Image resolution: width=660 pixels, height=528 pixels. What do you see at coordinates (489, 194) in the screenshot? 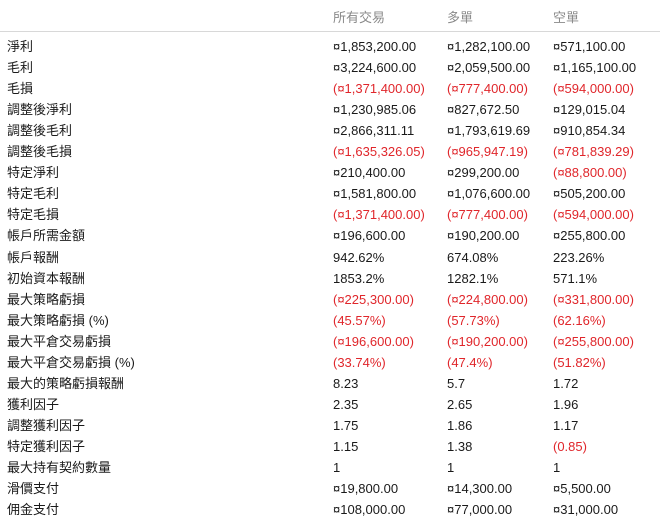
I see `cell-value: ¤1,076,600.00` at bounding box center [489, 194].